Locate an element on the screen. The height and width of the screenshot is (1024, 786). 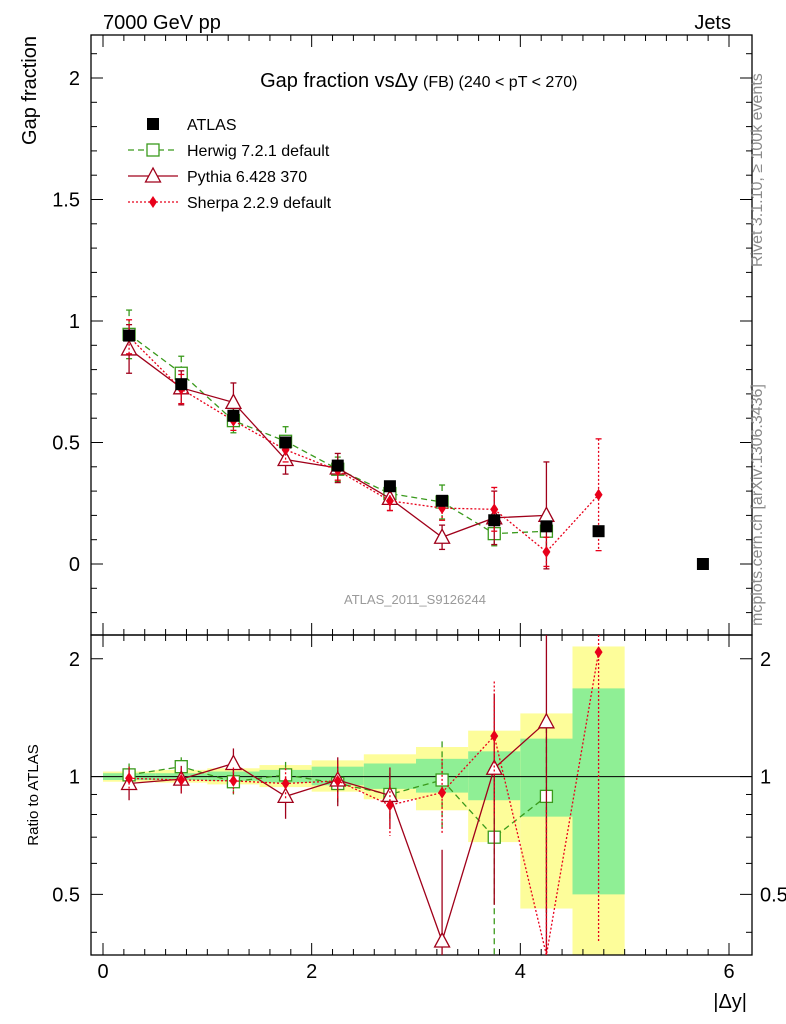
mcplots-label: mcplots.cern.ch [arXiv:1306.3436] is located at coordinates (757, 505).